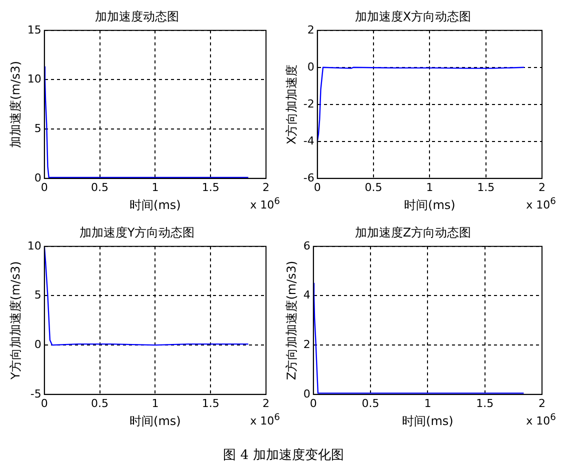 The width and height of the screenshot is (567, 467). I want to click on y-axis-title: Y方向加加速度(m/s3), so click(15, 321).